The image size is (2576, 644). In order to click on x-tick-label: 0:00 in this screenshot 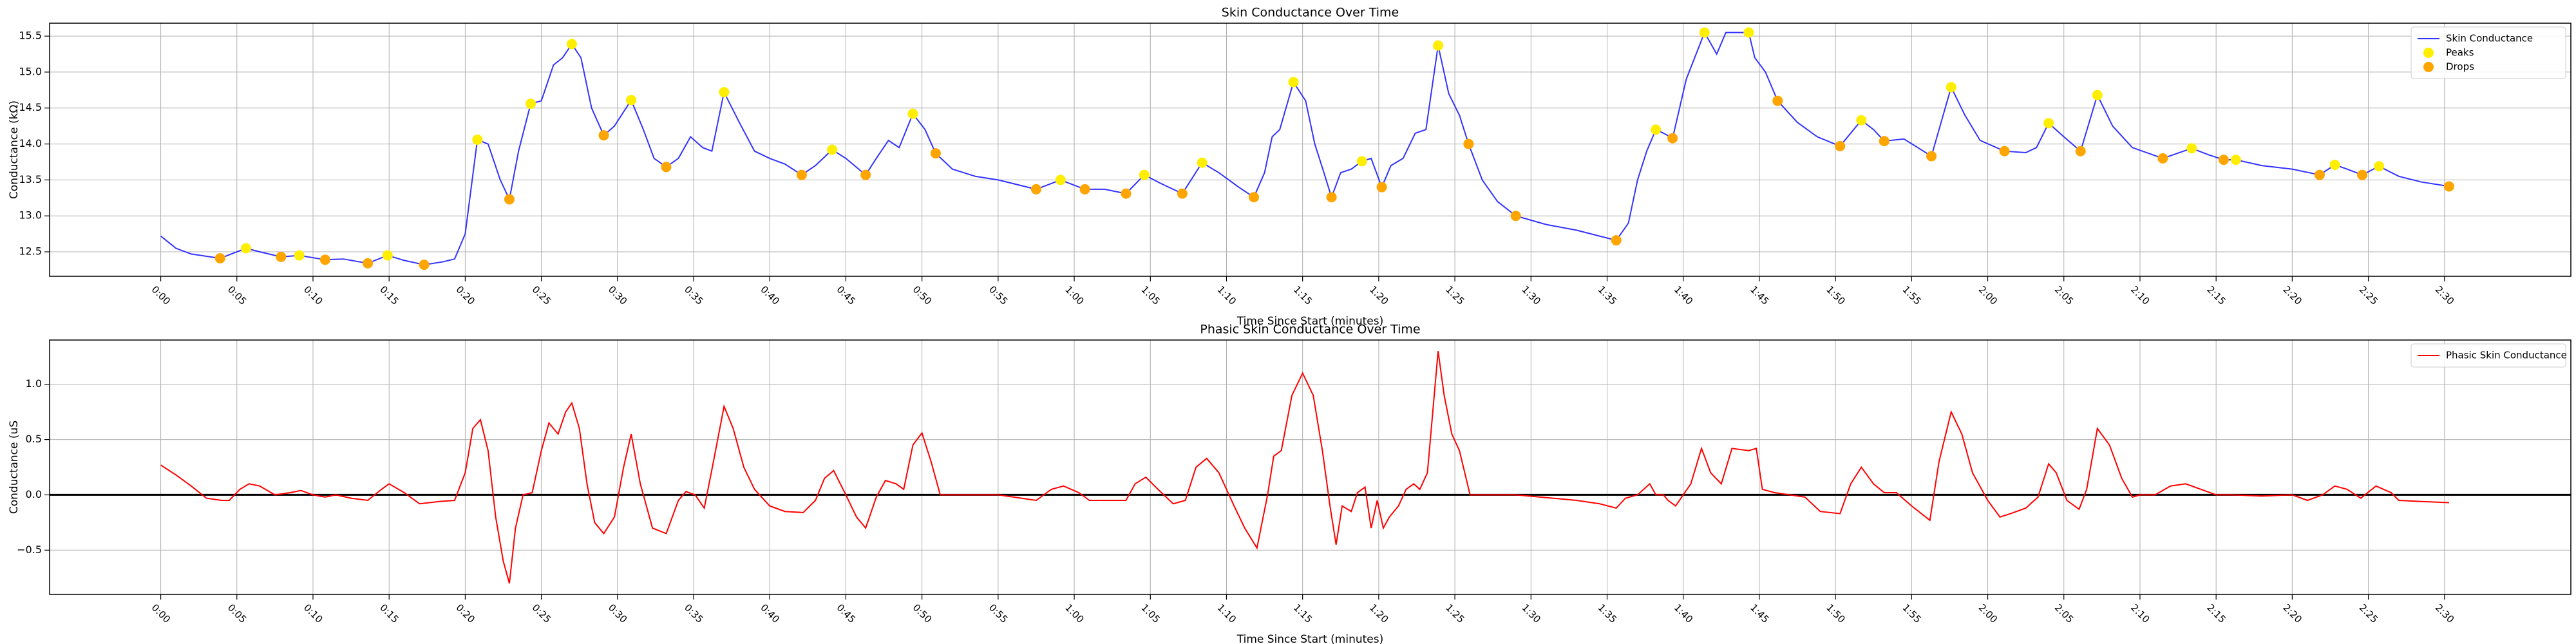, I will do `click(161, 295)`.